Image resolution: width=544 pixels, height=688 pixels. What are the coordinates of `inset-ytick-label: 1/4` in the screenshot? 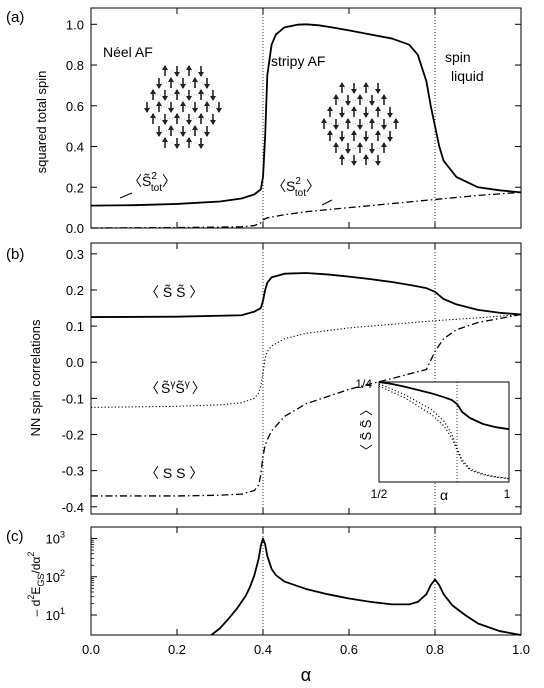 It's located at (363, 384).